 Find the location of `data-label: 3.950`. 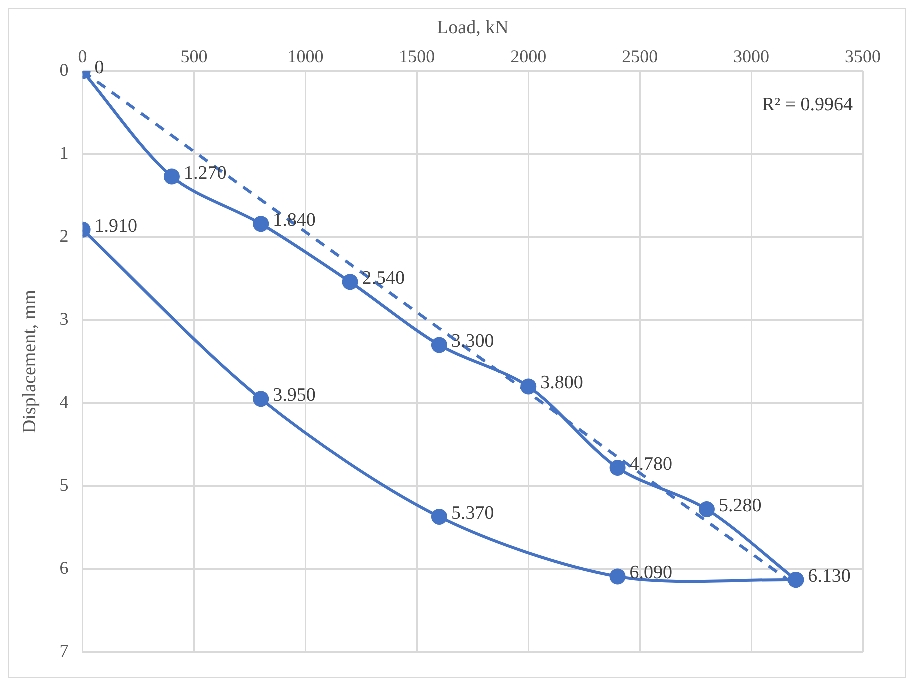

data-label: 3.950 is located at coordinates (294, 395).